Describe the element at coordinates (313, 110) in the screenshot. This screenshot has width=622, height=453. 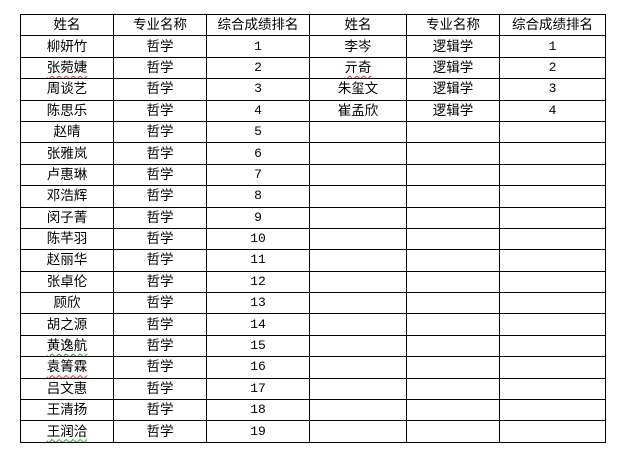
I see `table-row: 陈思乐 哲学 4 崔孟欣 逻辑学 4` at that location.